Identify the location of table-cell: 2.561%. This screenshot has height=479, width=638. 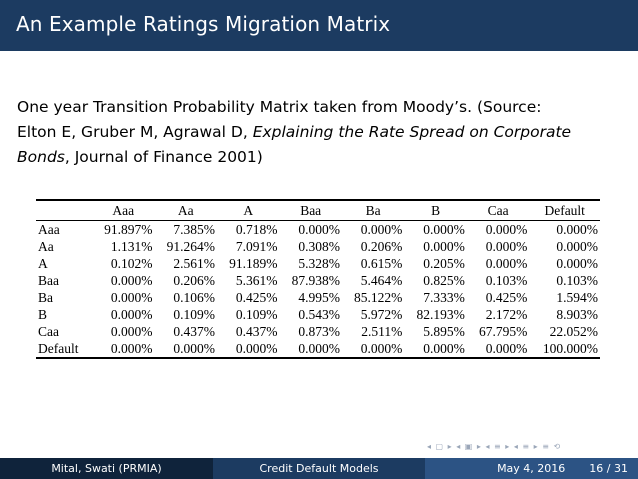
(194, 263).